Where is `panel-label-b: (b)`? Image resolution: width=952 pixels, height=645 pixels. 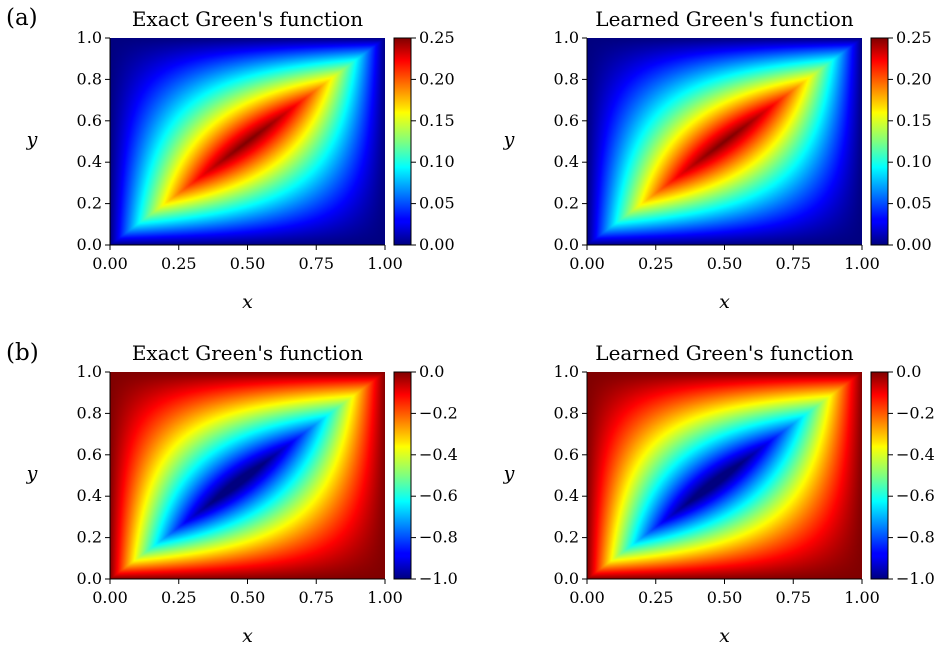 panel-label-b: (b) is located at coordinates (22, 353).